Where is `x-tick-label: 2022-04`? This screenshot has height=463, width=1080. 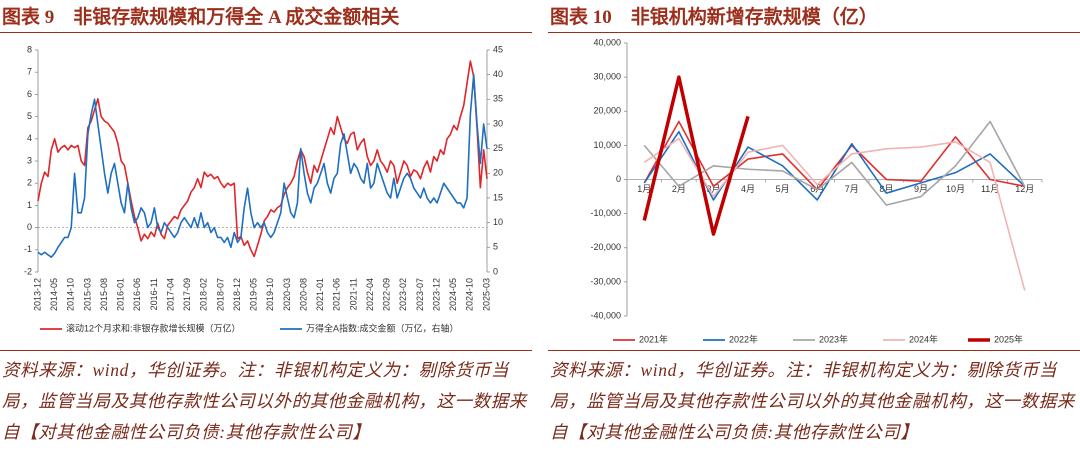 x-tick-label: 2022-04 is located at coordinates (370, 294).